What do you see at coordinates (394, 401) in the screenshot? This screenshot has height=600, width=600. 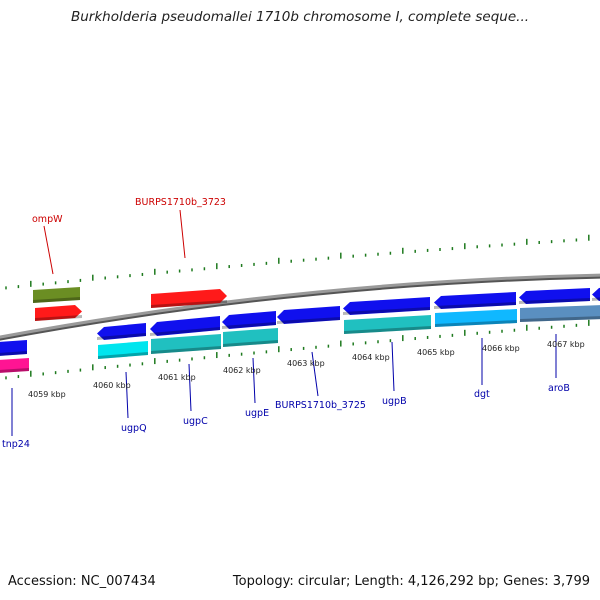 I see `gene-label-ugpB: ugpB` at bounding box center [394, 401].